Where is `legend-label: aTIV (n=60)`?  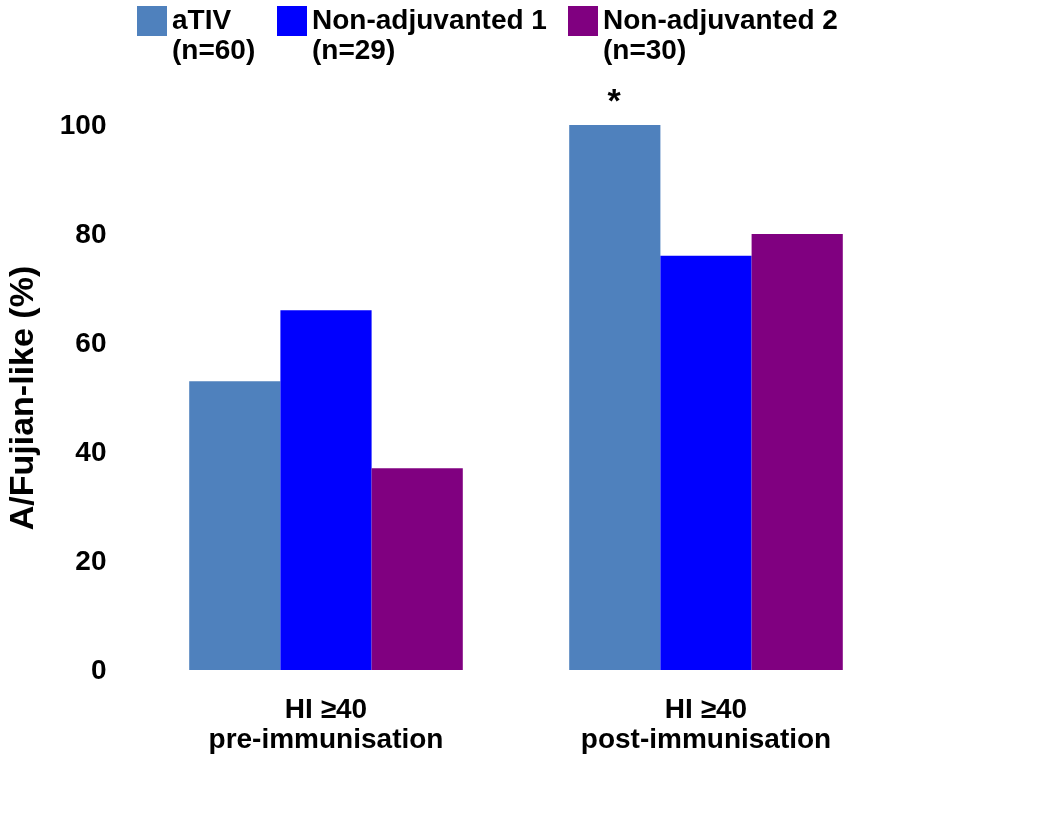 legend-label: aTIV (n=60) is located at coordinates (214, 34).